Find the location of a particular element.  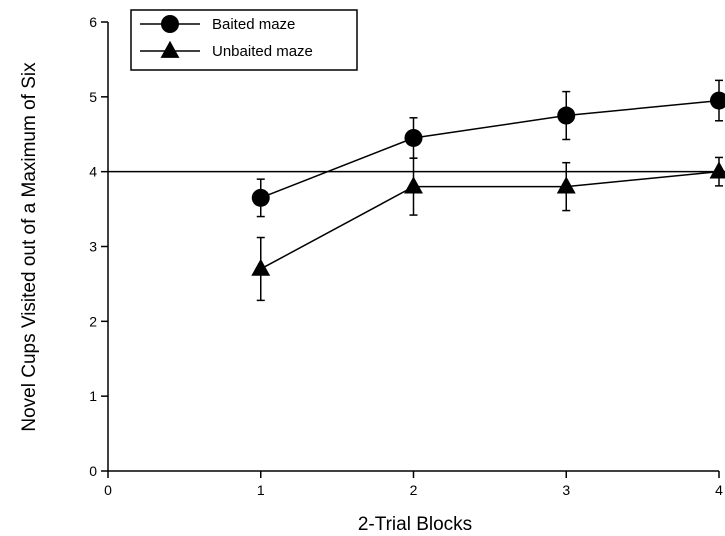

y-tick-label: 2 is located at coordinates (93, 321).